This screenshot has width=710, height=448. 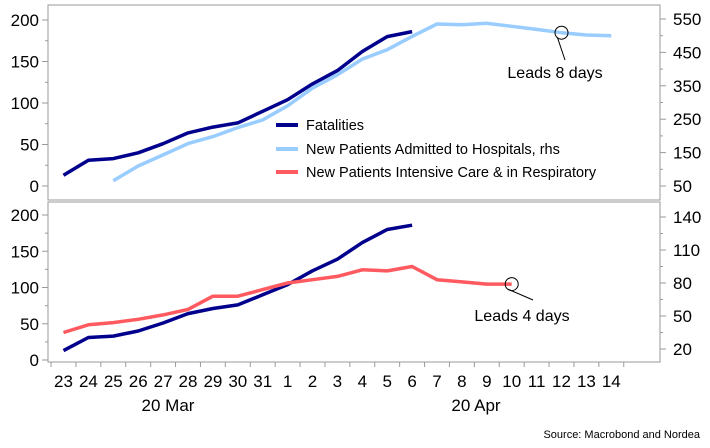 What do you see at coordinates (237, 381) in the screenshot?
I see `xtick-label: 30` at bounding box center [237, 381].